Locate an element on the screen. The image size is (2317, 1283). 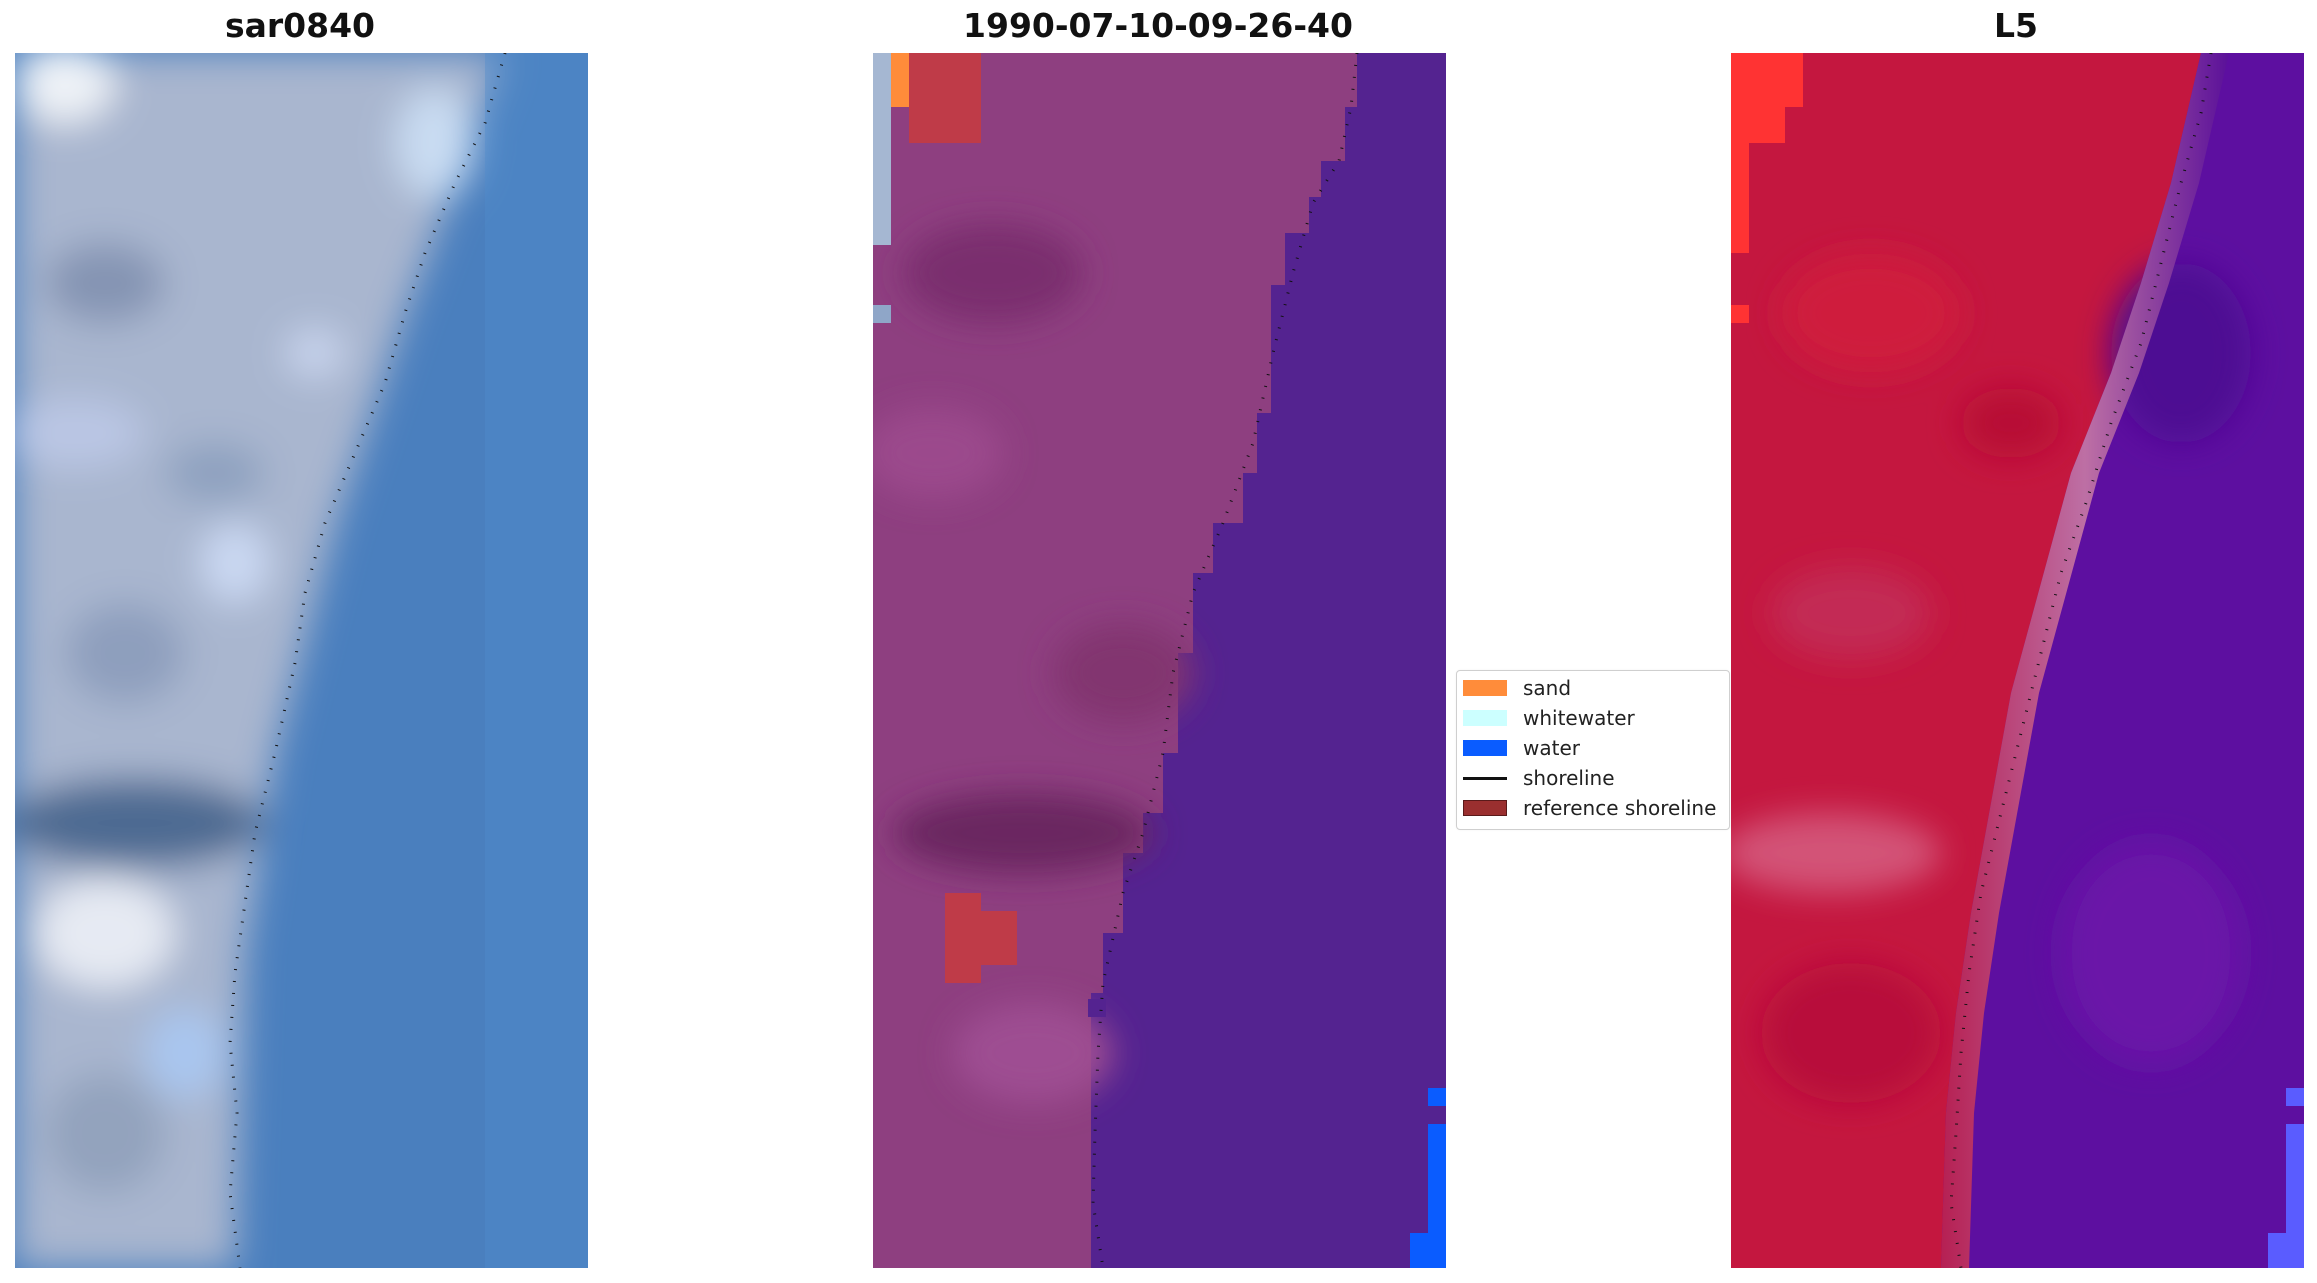
legend-label-shoreline: shoreline is located at coordinates (1569, 778).